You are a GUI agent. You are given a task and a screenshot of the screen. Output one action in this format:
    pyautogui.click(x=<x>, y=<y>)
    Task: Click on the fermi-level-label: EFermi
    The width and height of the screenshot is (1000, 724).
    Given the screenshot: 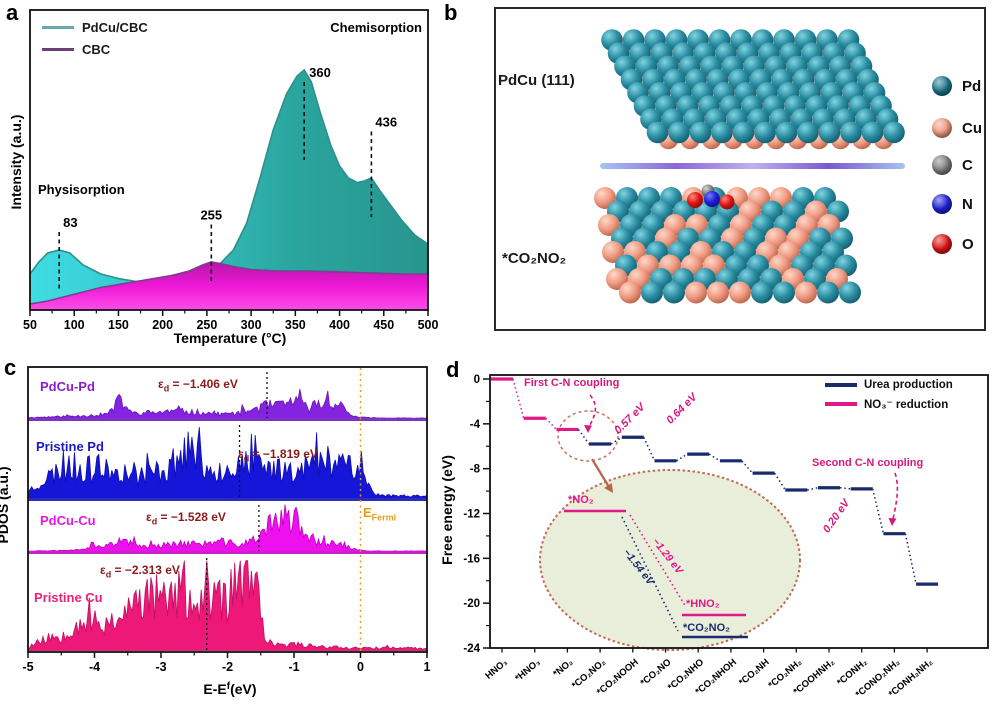 What is the action you would take?
    pyautogui.click(x=380, y=514)
    